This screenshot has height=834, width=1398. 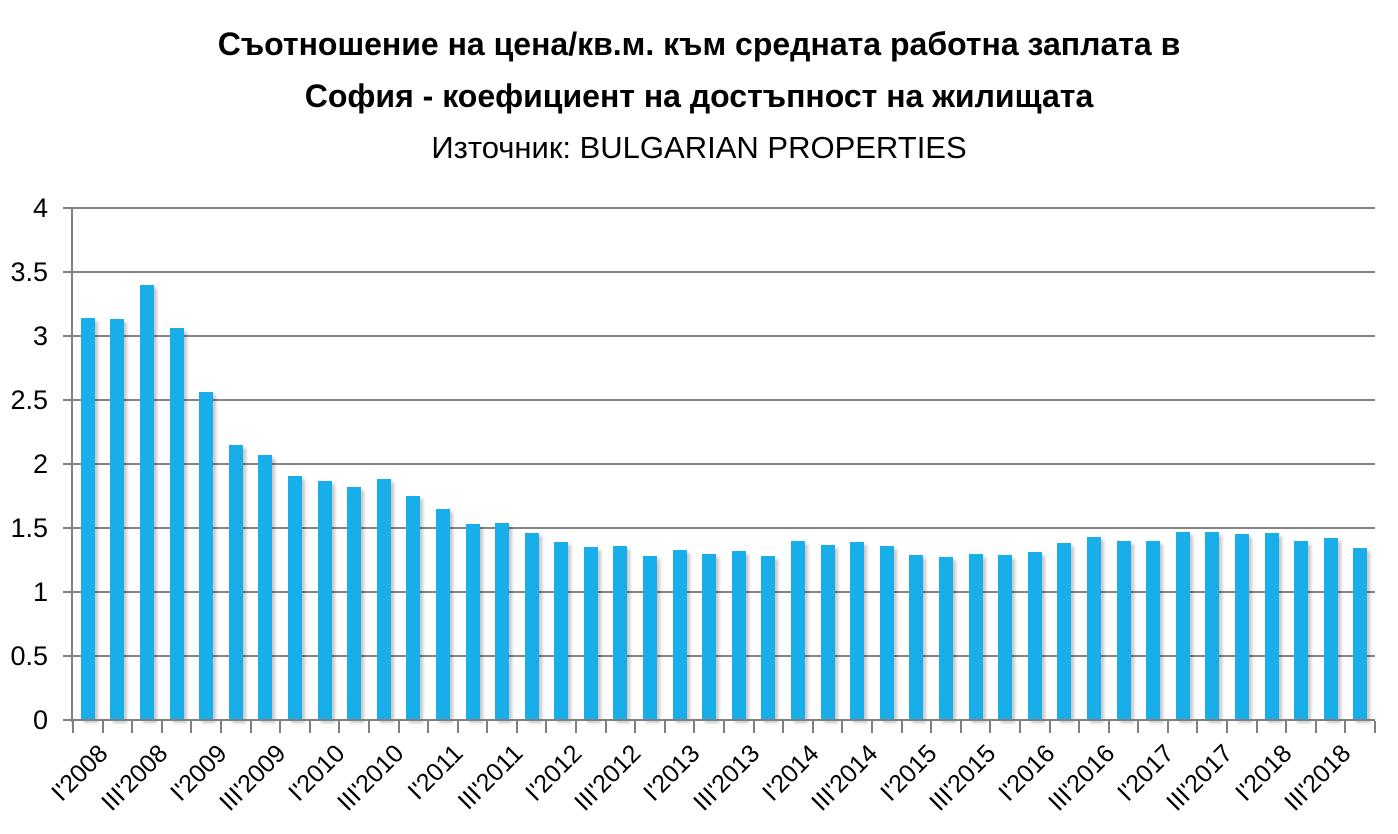 I want to click on y-axis-line, so click(x=72, y=465).